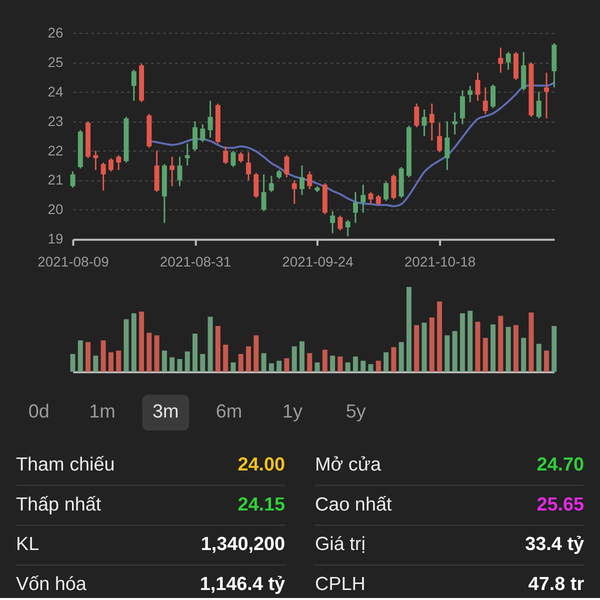  Describe the element at coordinates (262, 465) in the screenshot. I see `text: 24.00` at that location.